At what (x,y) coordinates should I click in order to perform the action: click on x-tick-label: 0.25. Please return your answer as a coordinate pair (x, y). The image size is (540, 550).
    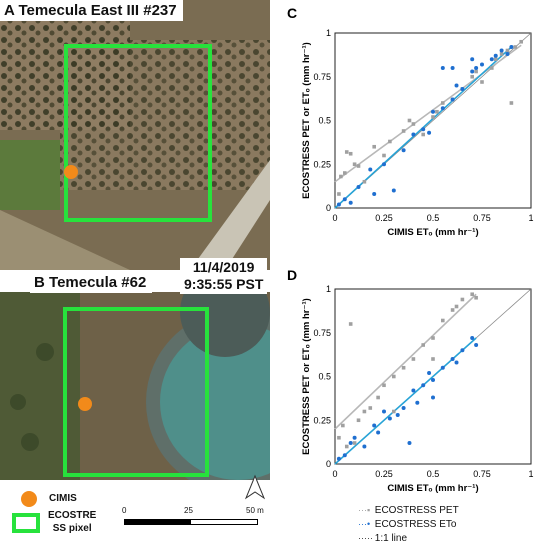
    Looking at the image, I should click on (384, 474).